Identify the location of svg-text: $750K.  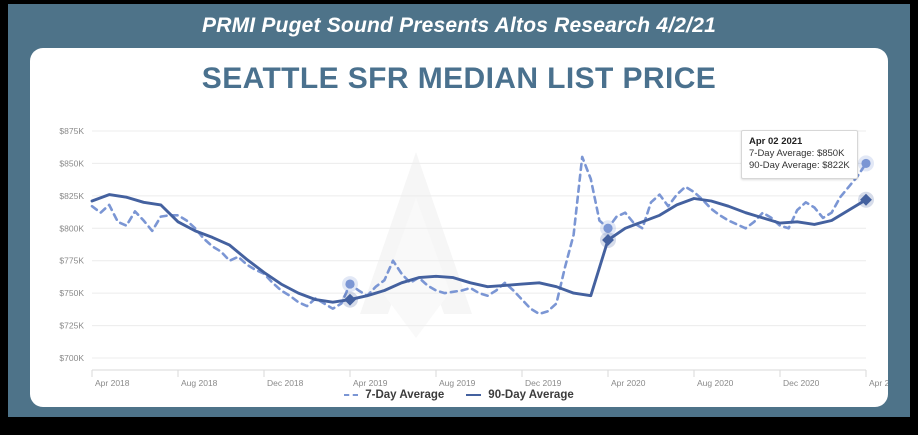
(71, 293).